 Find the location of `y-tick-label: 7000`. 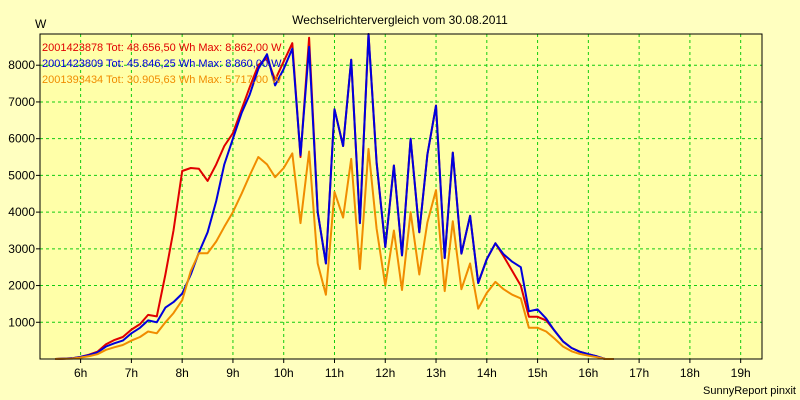

y-tick-label: 7000 is located at coordinates (21, 102).